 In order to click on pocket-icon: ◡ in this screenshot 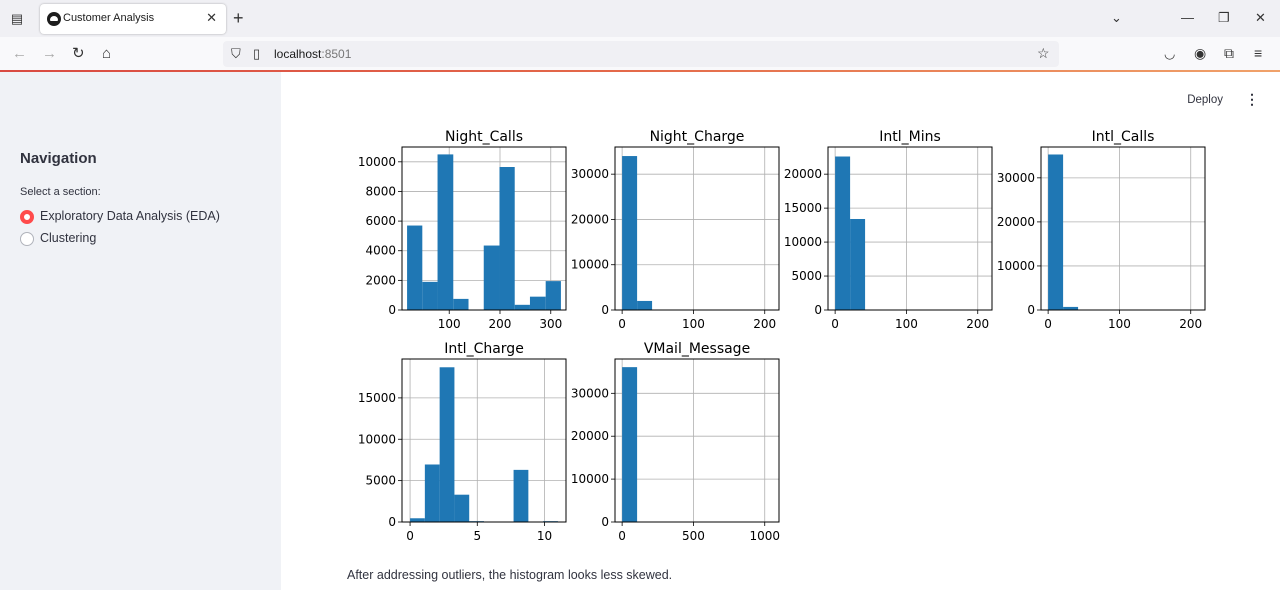, I will do `click(1170, 53)`.